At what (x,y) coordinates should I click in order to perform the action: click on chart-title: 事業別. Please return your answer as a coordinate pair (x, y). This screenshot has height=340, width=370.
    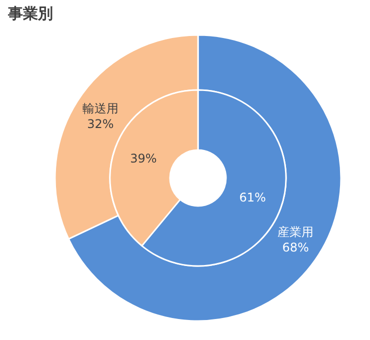
    Looking at the image, I should click on (30, 13).